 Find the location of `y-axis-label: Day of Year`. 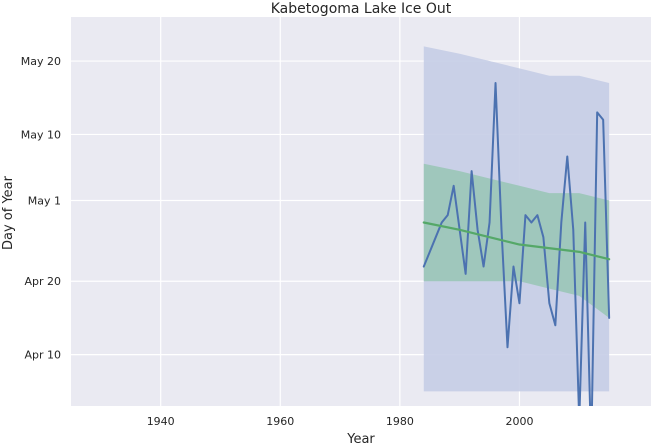

y-axis-label: Day of Year is located at coordinates (8, 212).